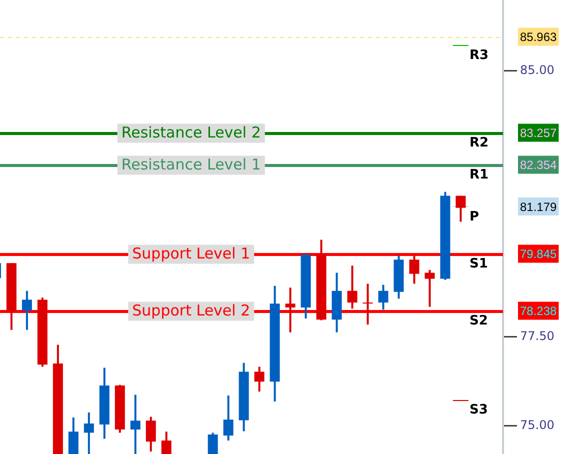  Describe the element at coordinates (474, 216) in the screenshot. I see `ref-line-label: P` at that location.